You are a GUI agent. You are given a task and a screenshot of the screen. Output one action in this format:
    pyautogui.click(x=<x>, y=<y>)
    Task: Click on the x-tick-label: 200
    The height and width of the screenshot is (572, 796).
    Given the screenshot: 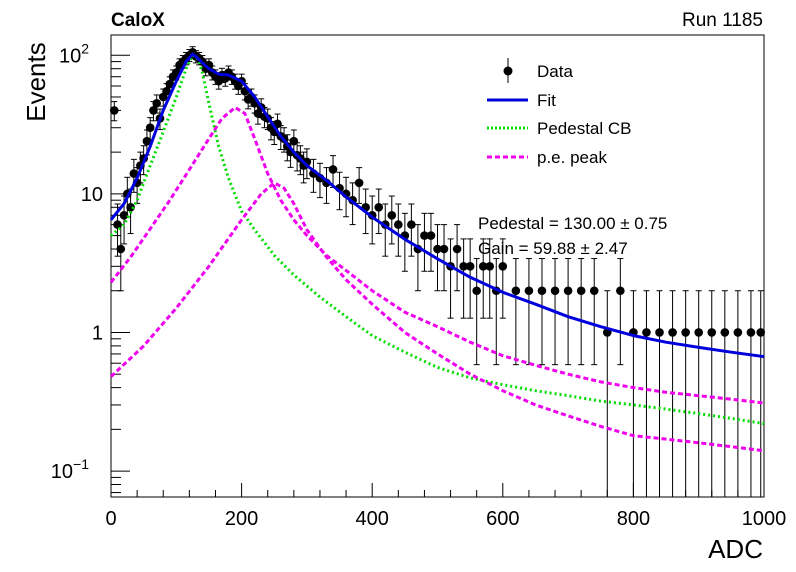 What is the action you would take?
    pyautogui.click(x=241, y=519)
    